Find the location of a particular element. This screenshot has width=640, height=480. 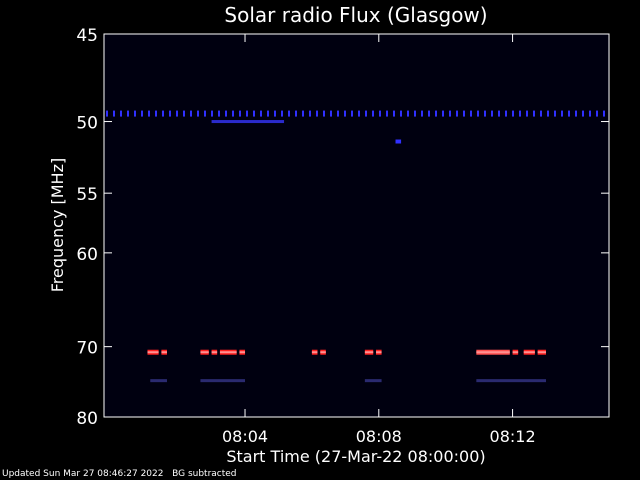

x-tick-label: 08:04 is located at coordinates (245, 436).